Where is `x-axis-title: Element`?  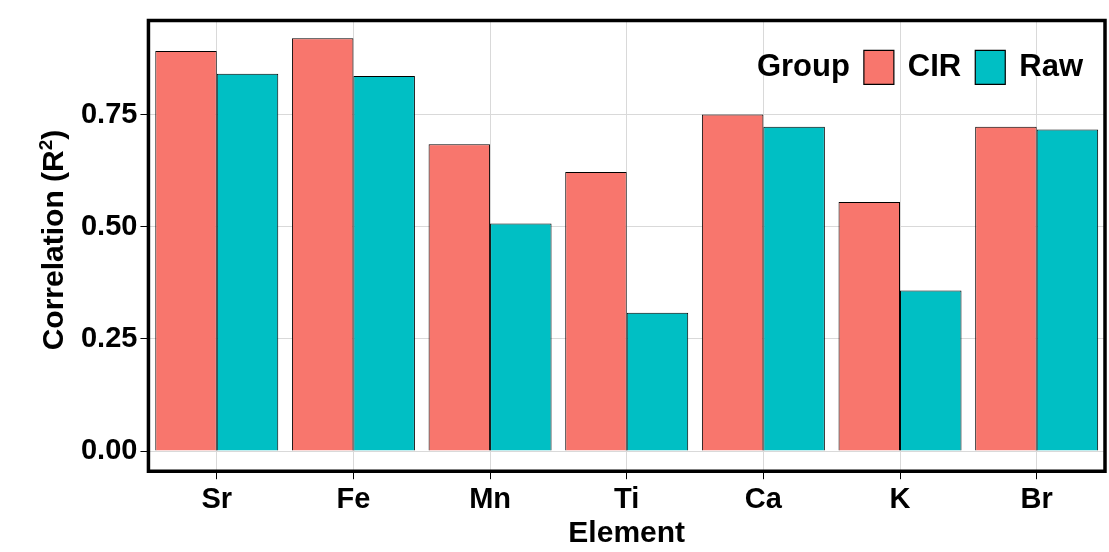
x-axis-title: Element is located at coordinates (627, 532).